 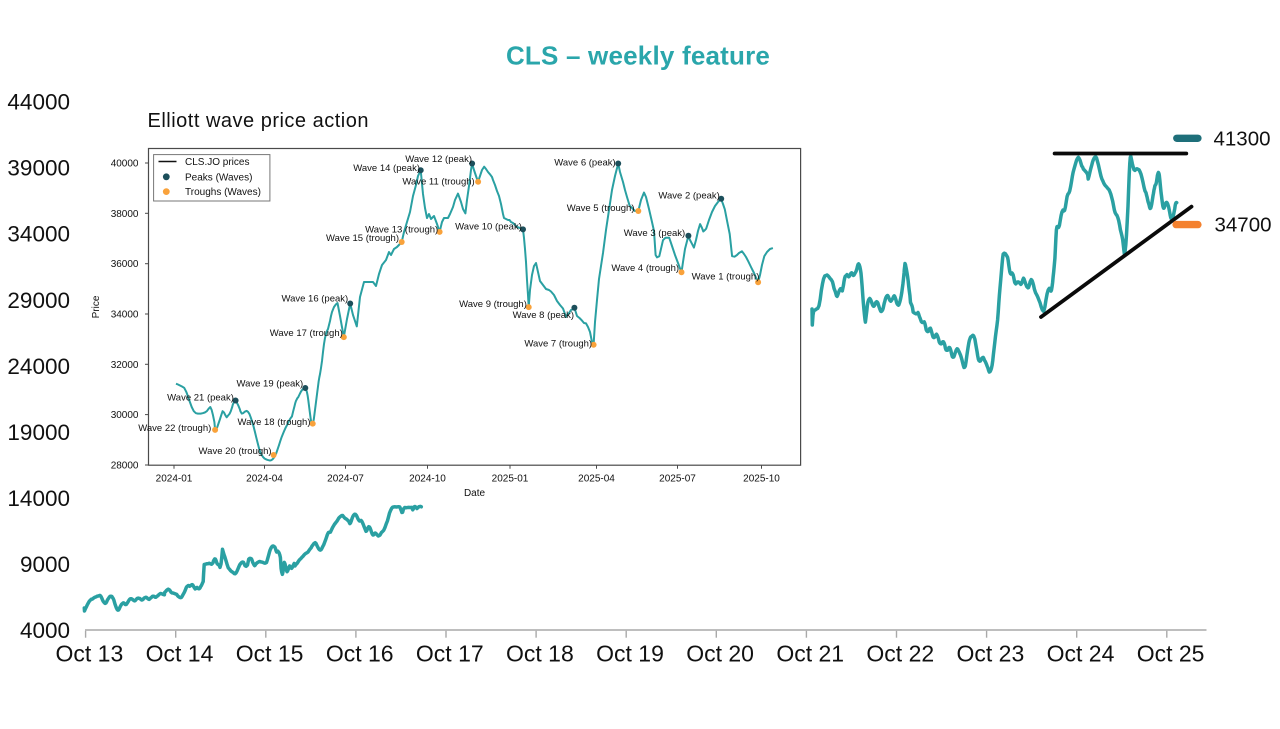 I want to click on svg-text: 41300, so click(x=1242, y=139).